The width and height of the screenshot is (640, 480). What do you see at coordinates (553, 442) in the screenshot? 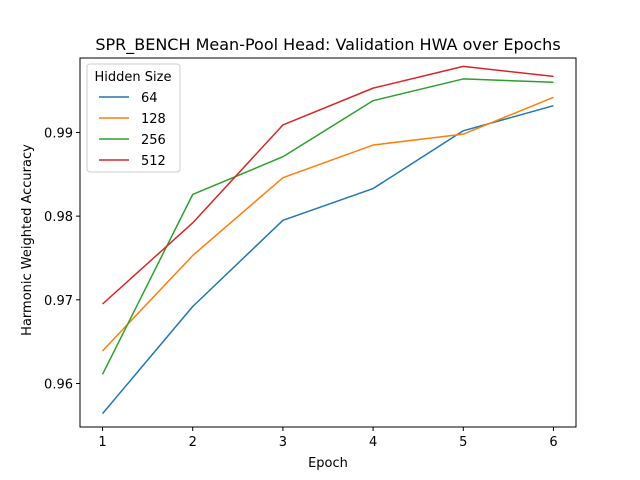
I see `x-tick-label: 6` at bounding box center [553, 442].